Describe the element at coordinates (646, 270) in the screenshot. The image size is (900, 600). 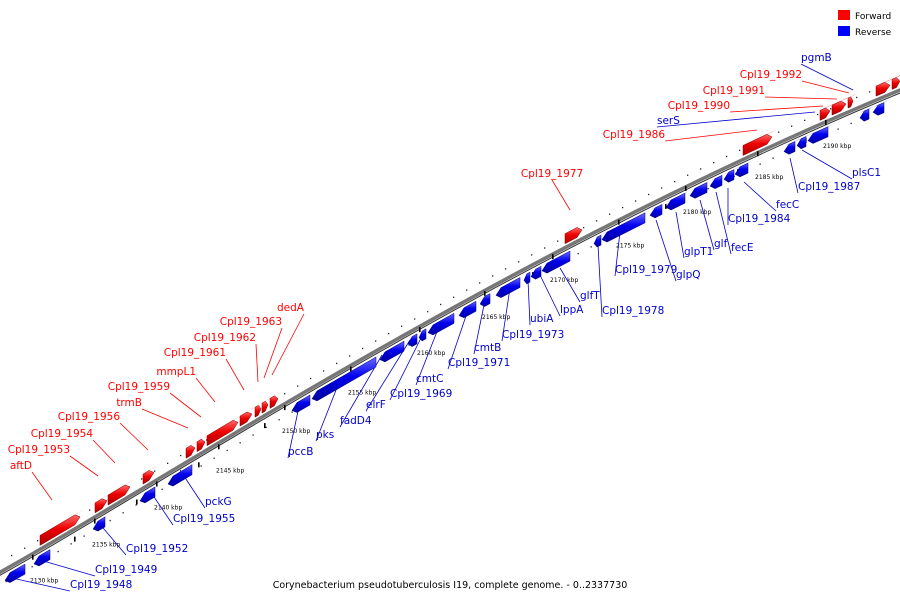
I see `gene-label: Cpl19_1979` at that location.